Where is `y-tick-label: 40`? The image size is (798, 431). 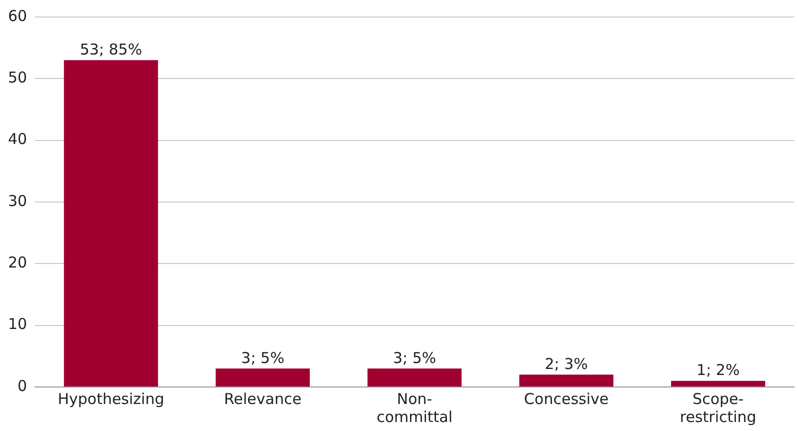
y-tick-label: 40 is located at coordinates (18, 139).